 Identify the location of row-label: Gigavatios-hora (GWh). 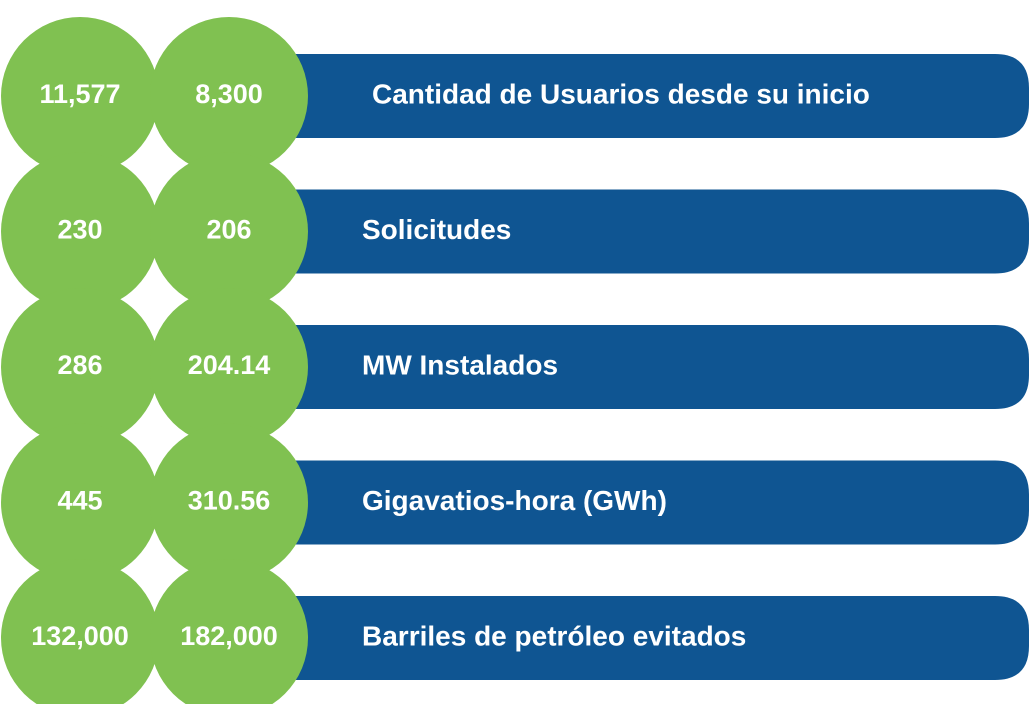
(514, 500).